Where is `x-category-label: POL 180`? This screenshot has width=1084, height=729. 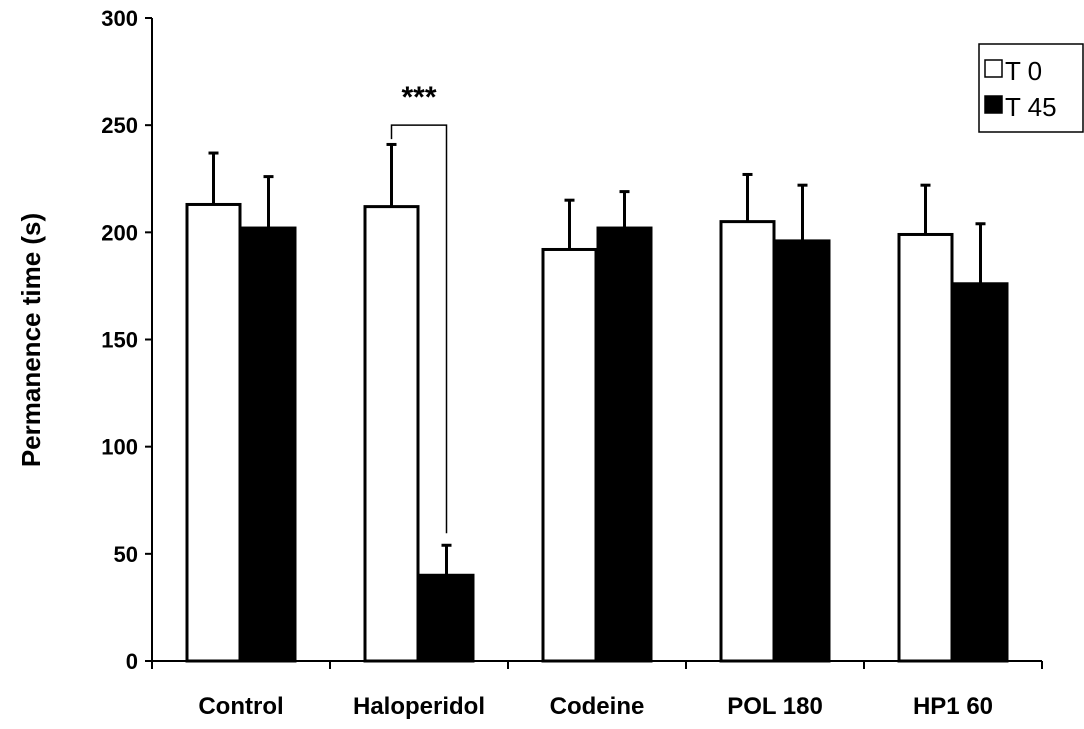 x-category-label: POL 180 is located at coordinates (775, 706).